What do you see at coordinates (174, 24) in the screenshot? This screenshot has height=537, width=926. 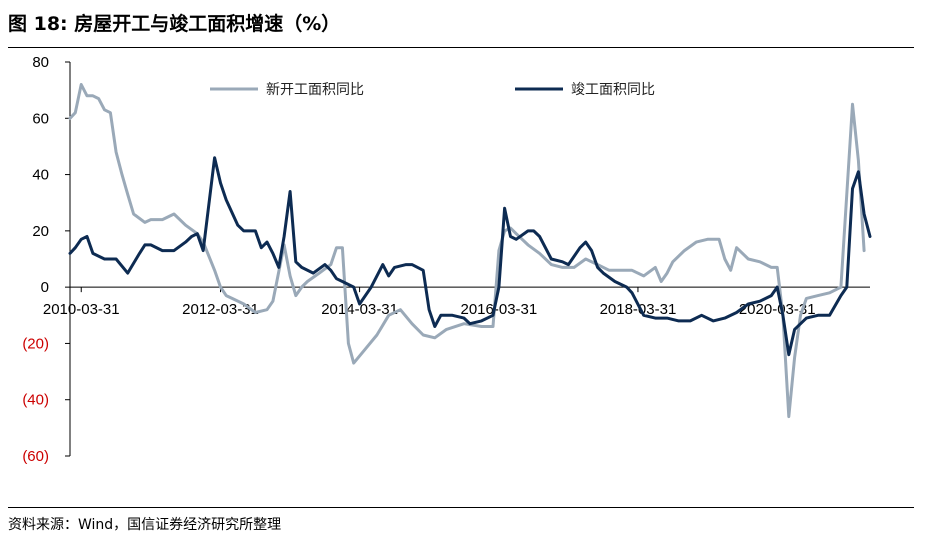 I see `chart-title: 图 18: 房屋开工与竣工面积增速（%）` at bounding box center [174, 24].